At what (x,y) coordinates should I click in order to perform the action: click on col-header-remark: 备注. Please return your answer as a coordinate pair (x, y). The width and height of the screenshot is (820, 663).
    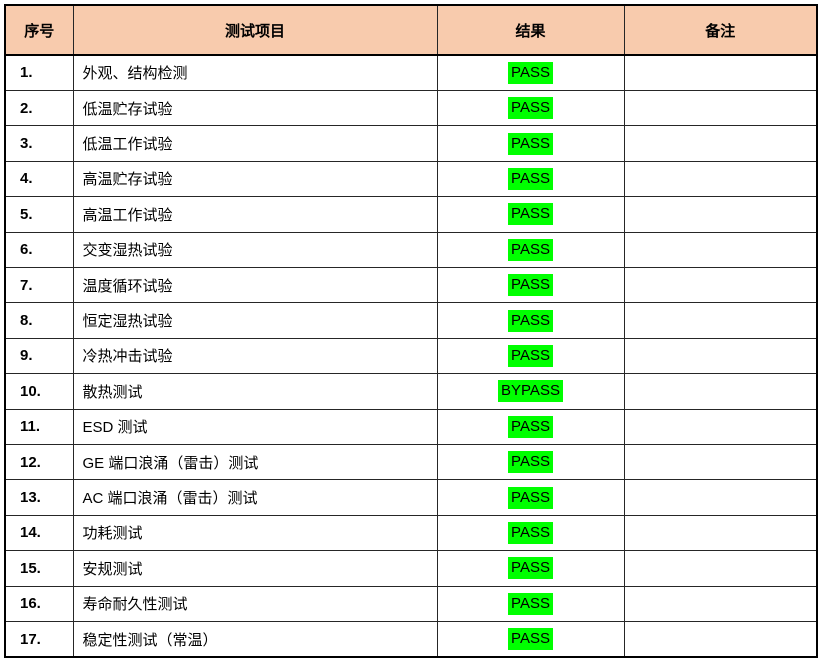
    Looking at the image, I should click on (720, 30).